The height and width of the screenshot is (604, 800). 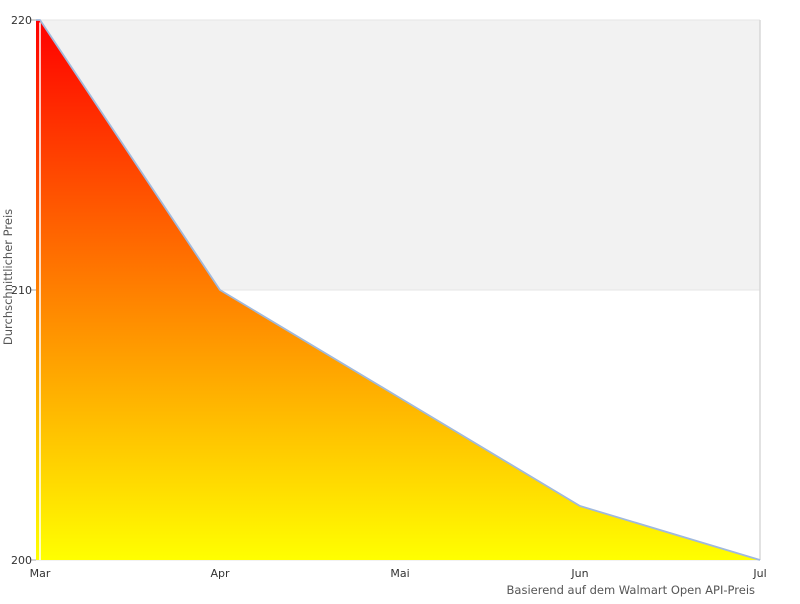 I want to click on y-axis-tick-labels: 200 210 220, so click(x=21, y=290).